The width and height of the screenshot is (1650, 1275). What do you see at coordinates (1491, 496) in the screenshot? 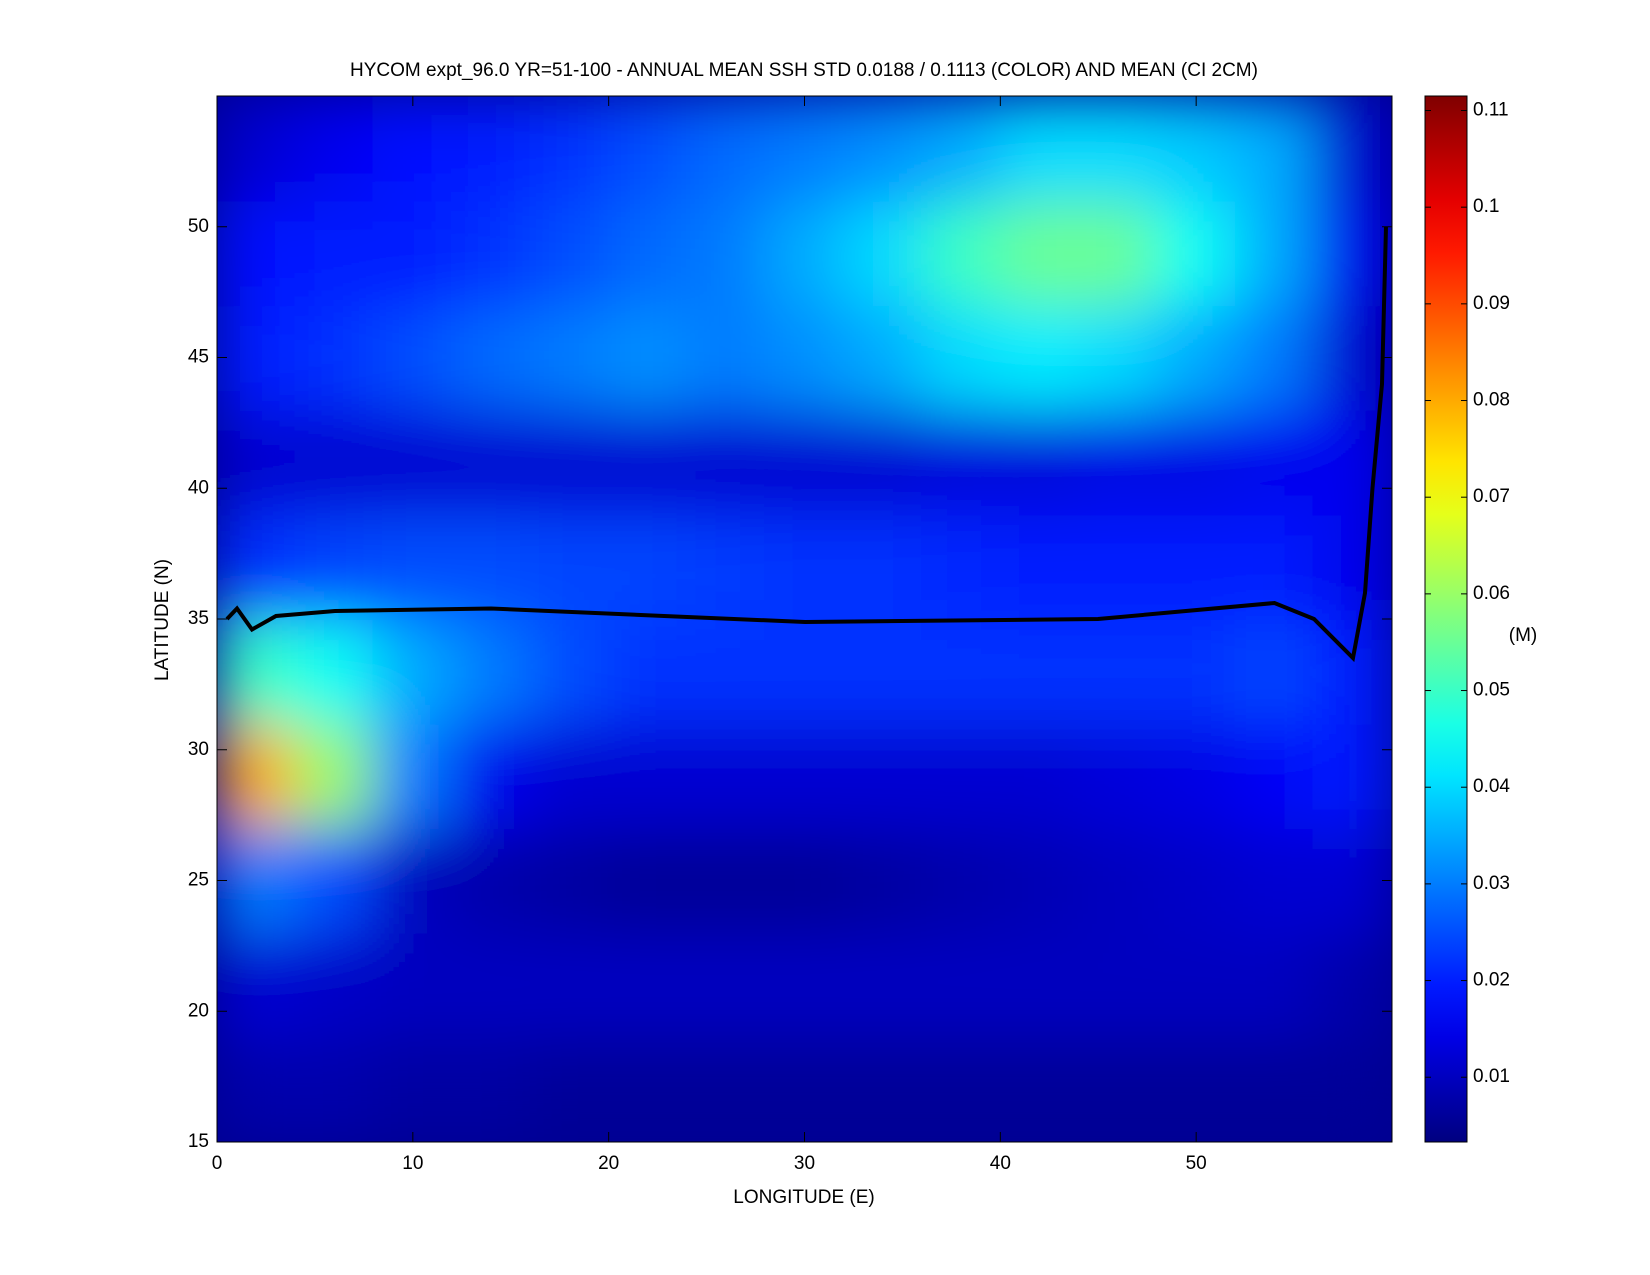
I see `colorbar-tick-label: 0.07` at bounding box center [1491, 496].